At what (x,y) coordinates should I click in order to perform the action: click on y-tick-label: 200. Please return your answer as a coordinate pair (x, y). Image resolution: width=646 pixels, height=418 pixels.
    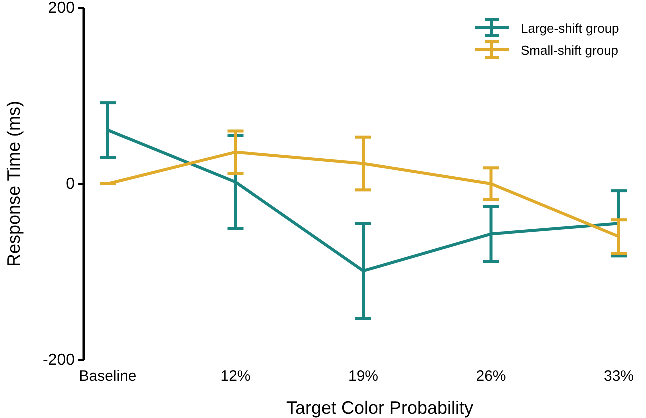
    Looking at the image, I should click on (62, 9).